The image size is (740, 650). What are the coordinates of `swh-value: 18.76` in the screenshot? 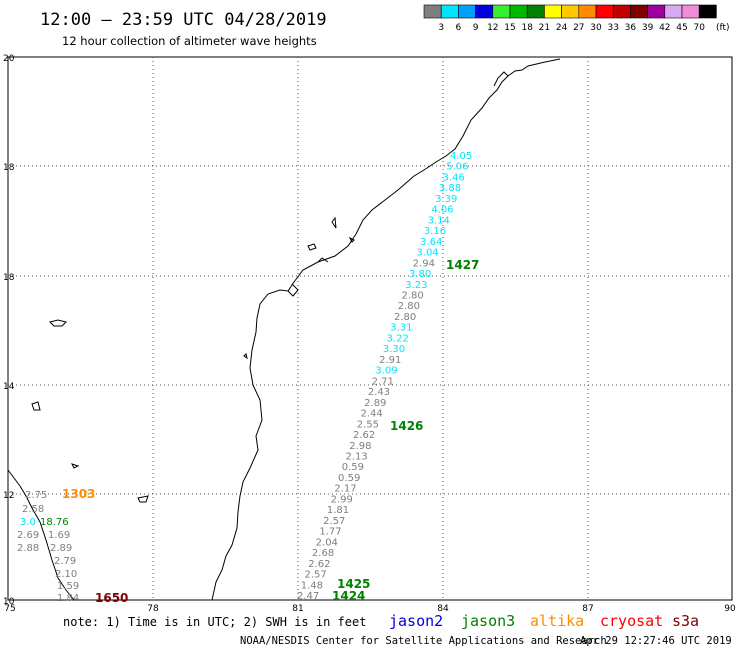 It's located at (54, 522).